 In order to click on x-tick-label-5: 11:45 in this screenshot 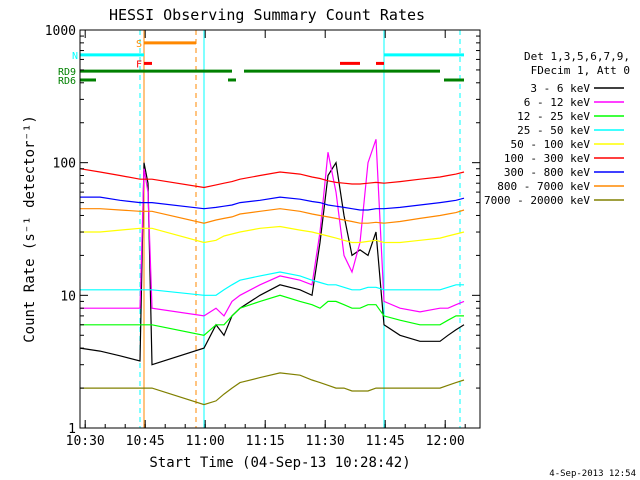, I will do `click(385, 441)`.